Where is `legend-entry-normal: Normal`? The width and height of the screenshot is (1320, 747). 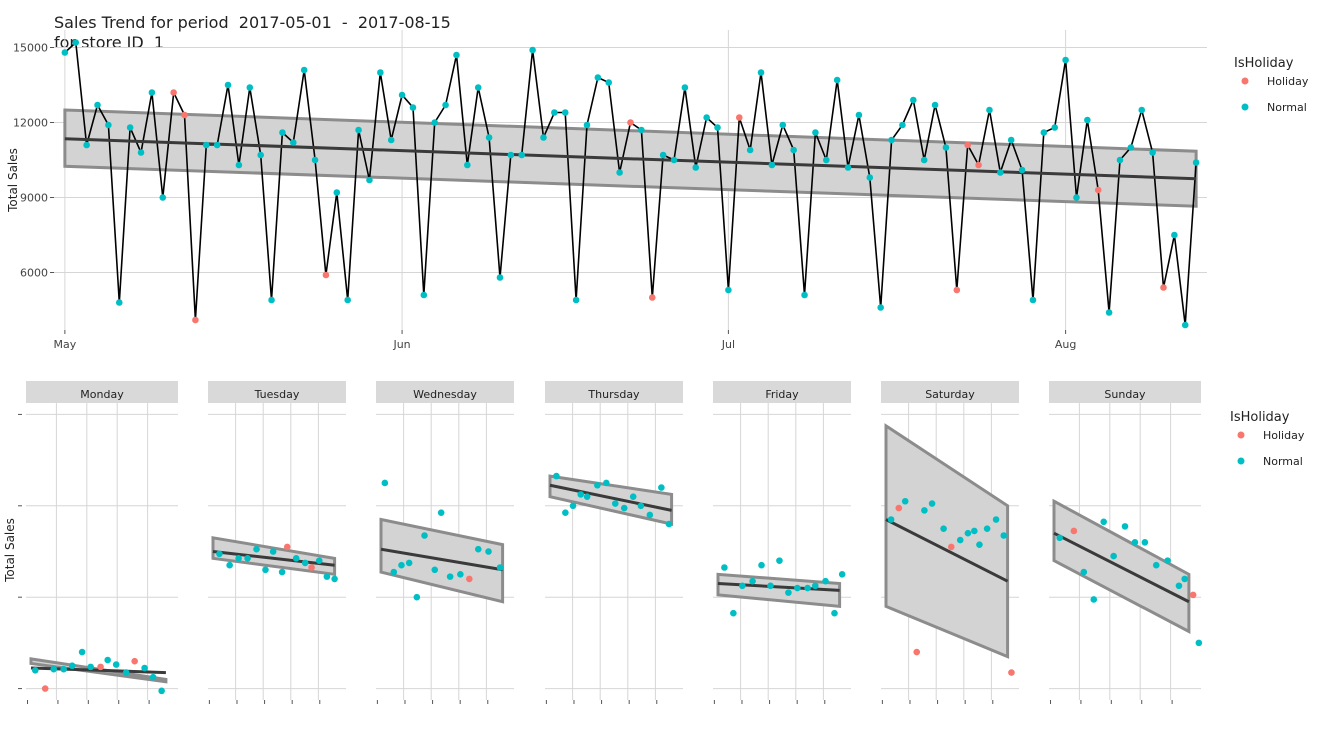 legend-entry-normal: Normal is located at coordinates (1283, 461).